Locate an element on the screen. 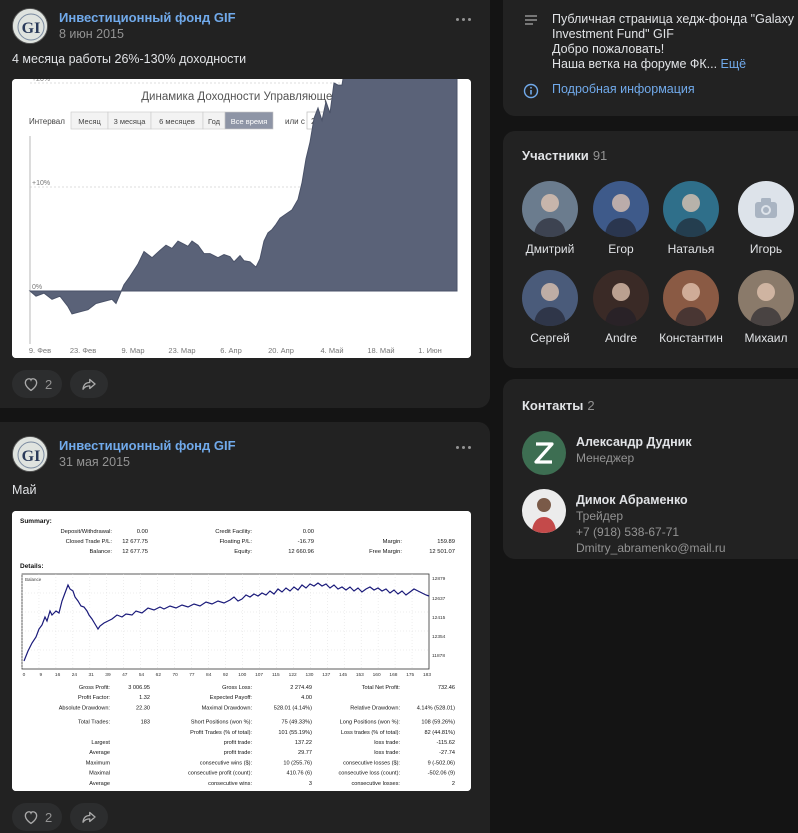 The width and height of the screenshot is (798, 833). members-title: Участники 91 is located at coordinates (564, 155).